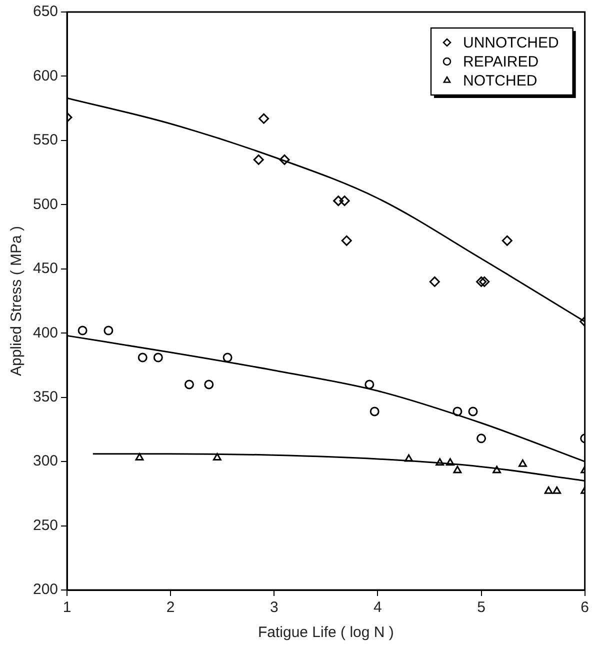  Describe the element at coordinates (501, 62) in the screenshot. I see `legend-label: REPAIRED` at that location.